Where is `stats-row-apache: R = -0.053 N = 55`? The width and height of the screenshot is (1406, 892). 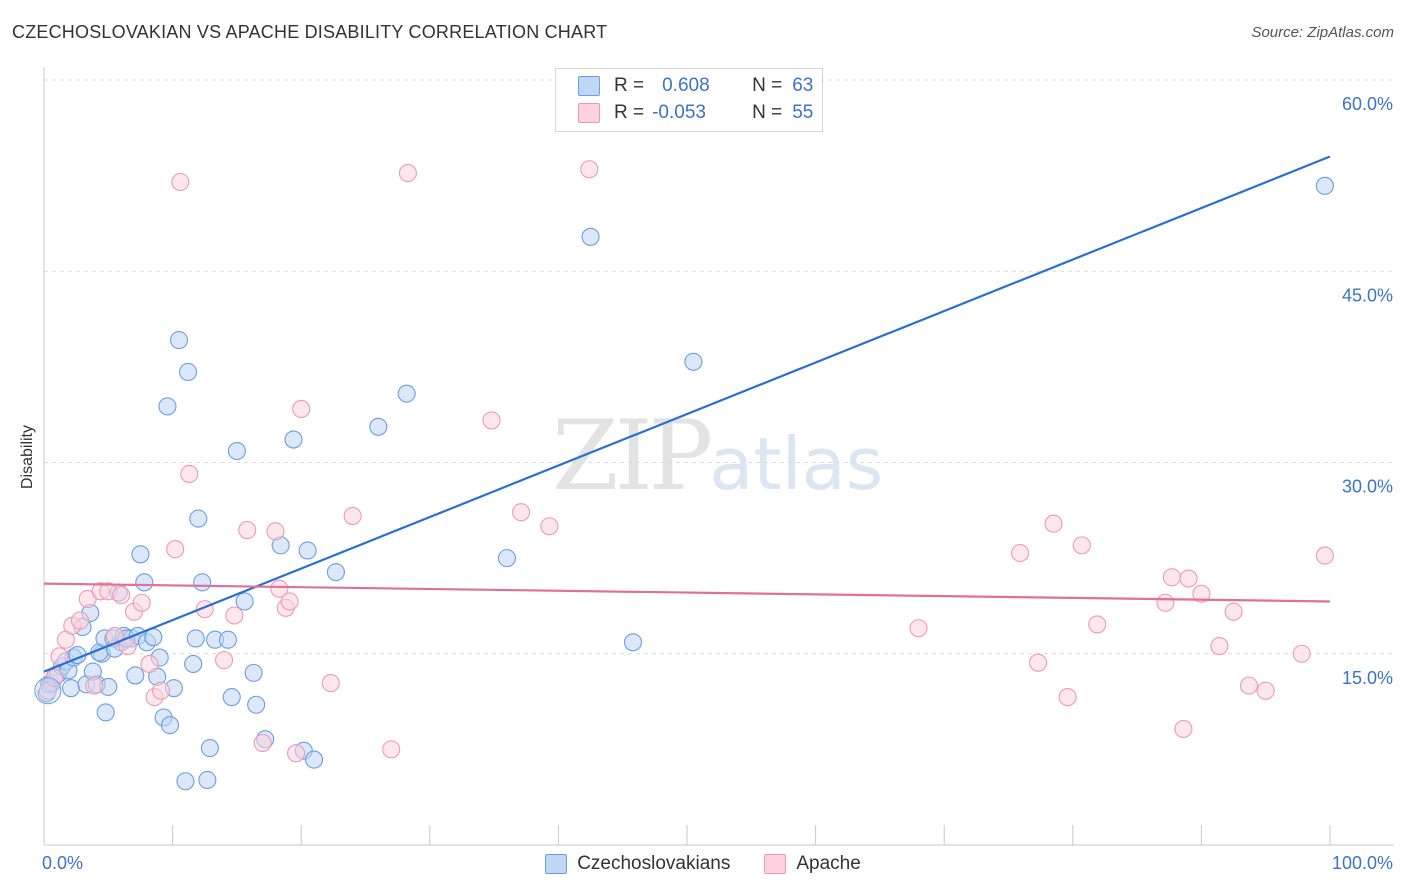
stats-row-apache: R = -0.053 N = 55 is located at coordinates (695, 113).